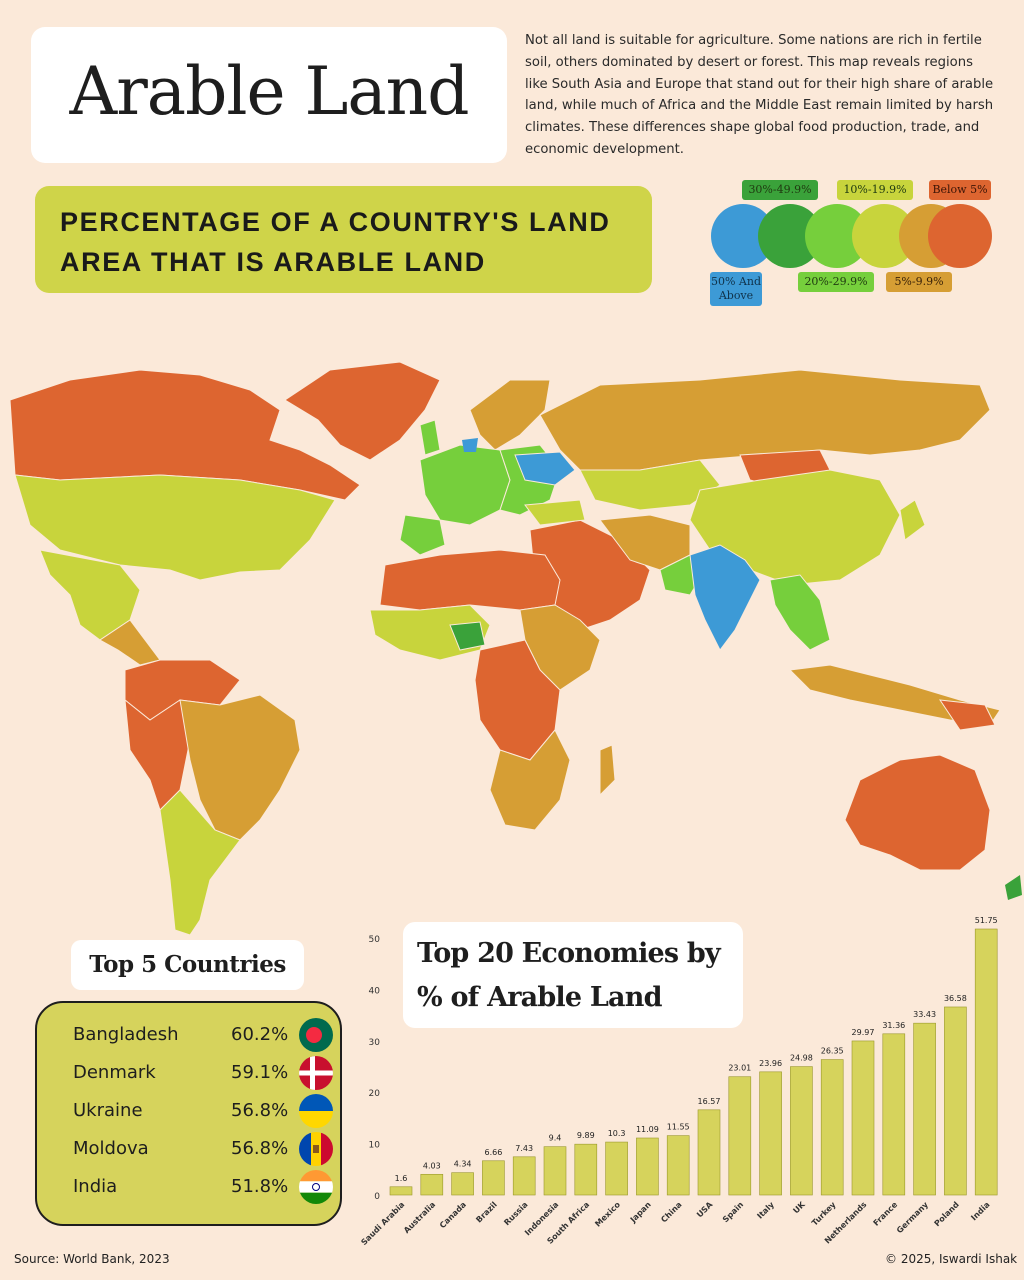 The image size is (1024, 1280). What do you see at coordinates (836, 282) in the screenshot?
I see `legend-label-20-29: 20%-29.9%` at bounding box center [836, 282].